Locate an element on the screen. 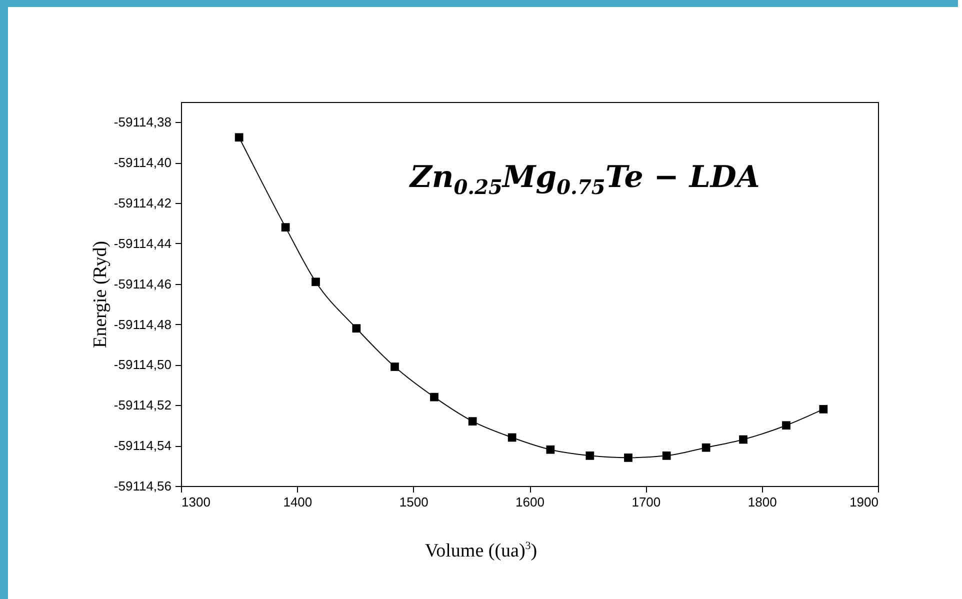 The image size is (962, 599). x-tick-label: 1700 is located at coordinates (646, 502).